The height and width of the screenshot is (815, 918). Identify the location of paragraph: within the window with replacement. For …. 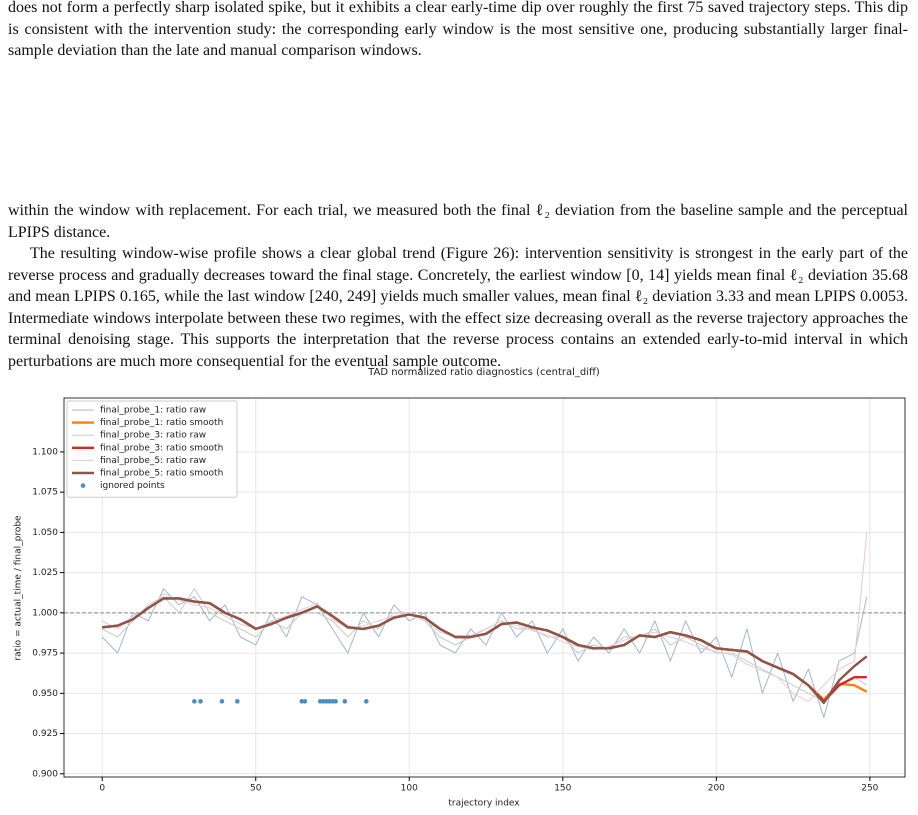
(458, 221).